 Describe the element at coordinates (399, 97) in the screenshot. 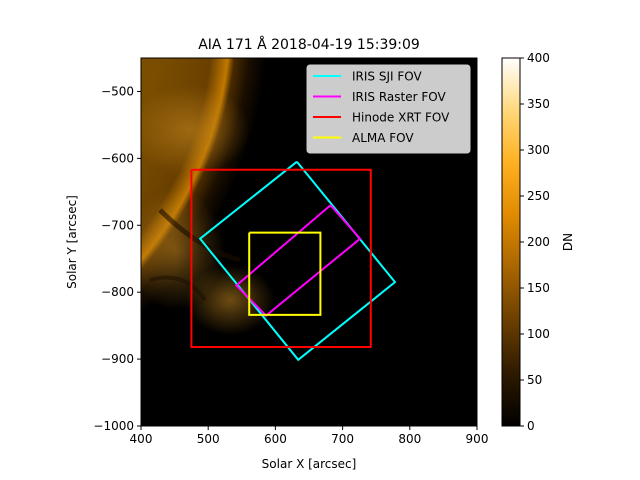

I see `legend-label: IRIS Raster FOV` at that location.